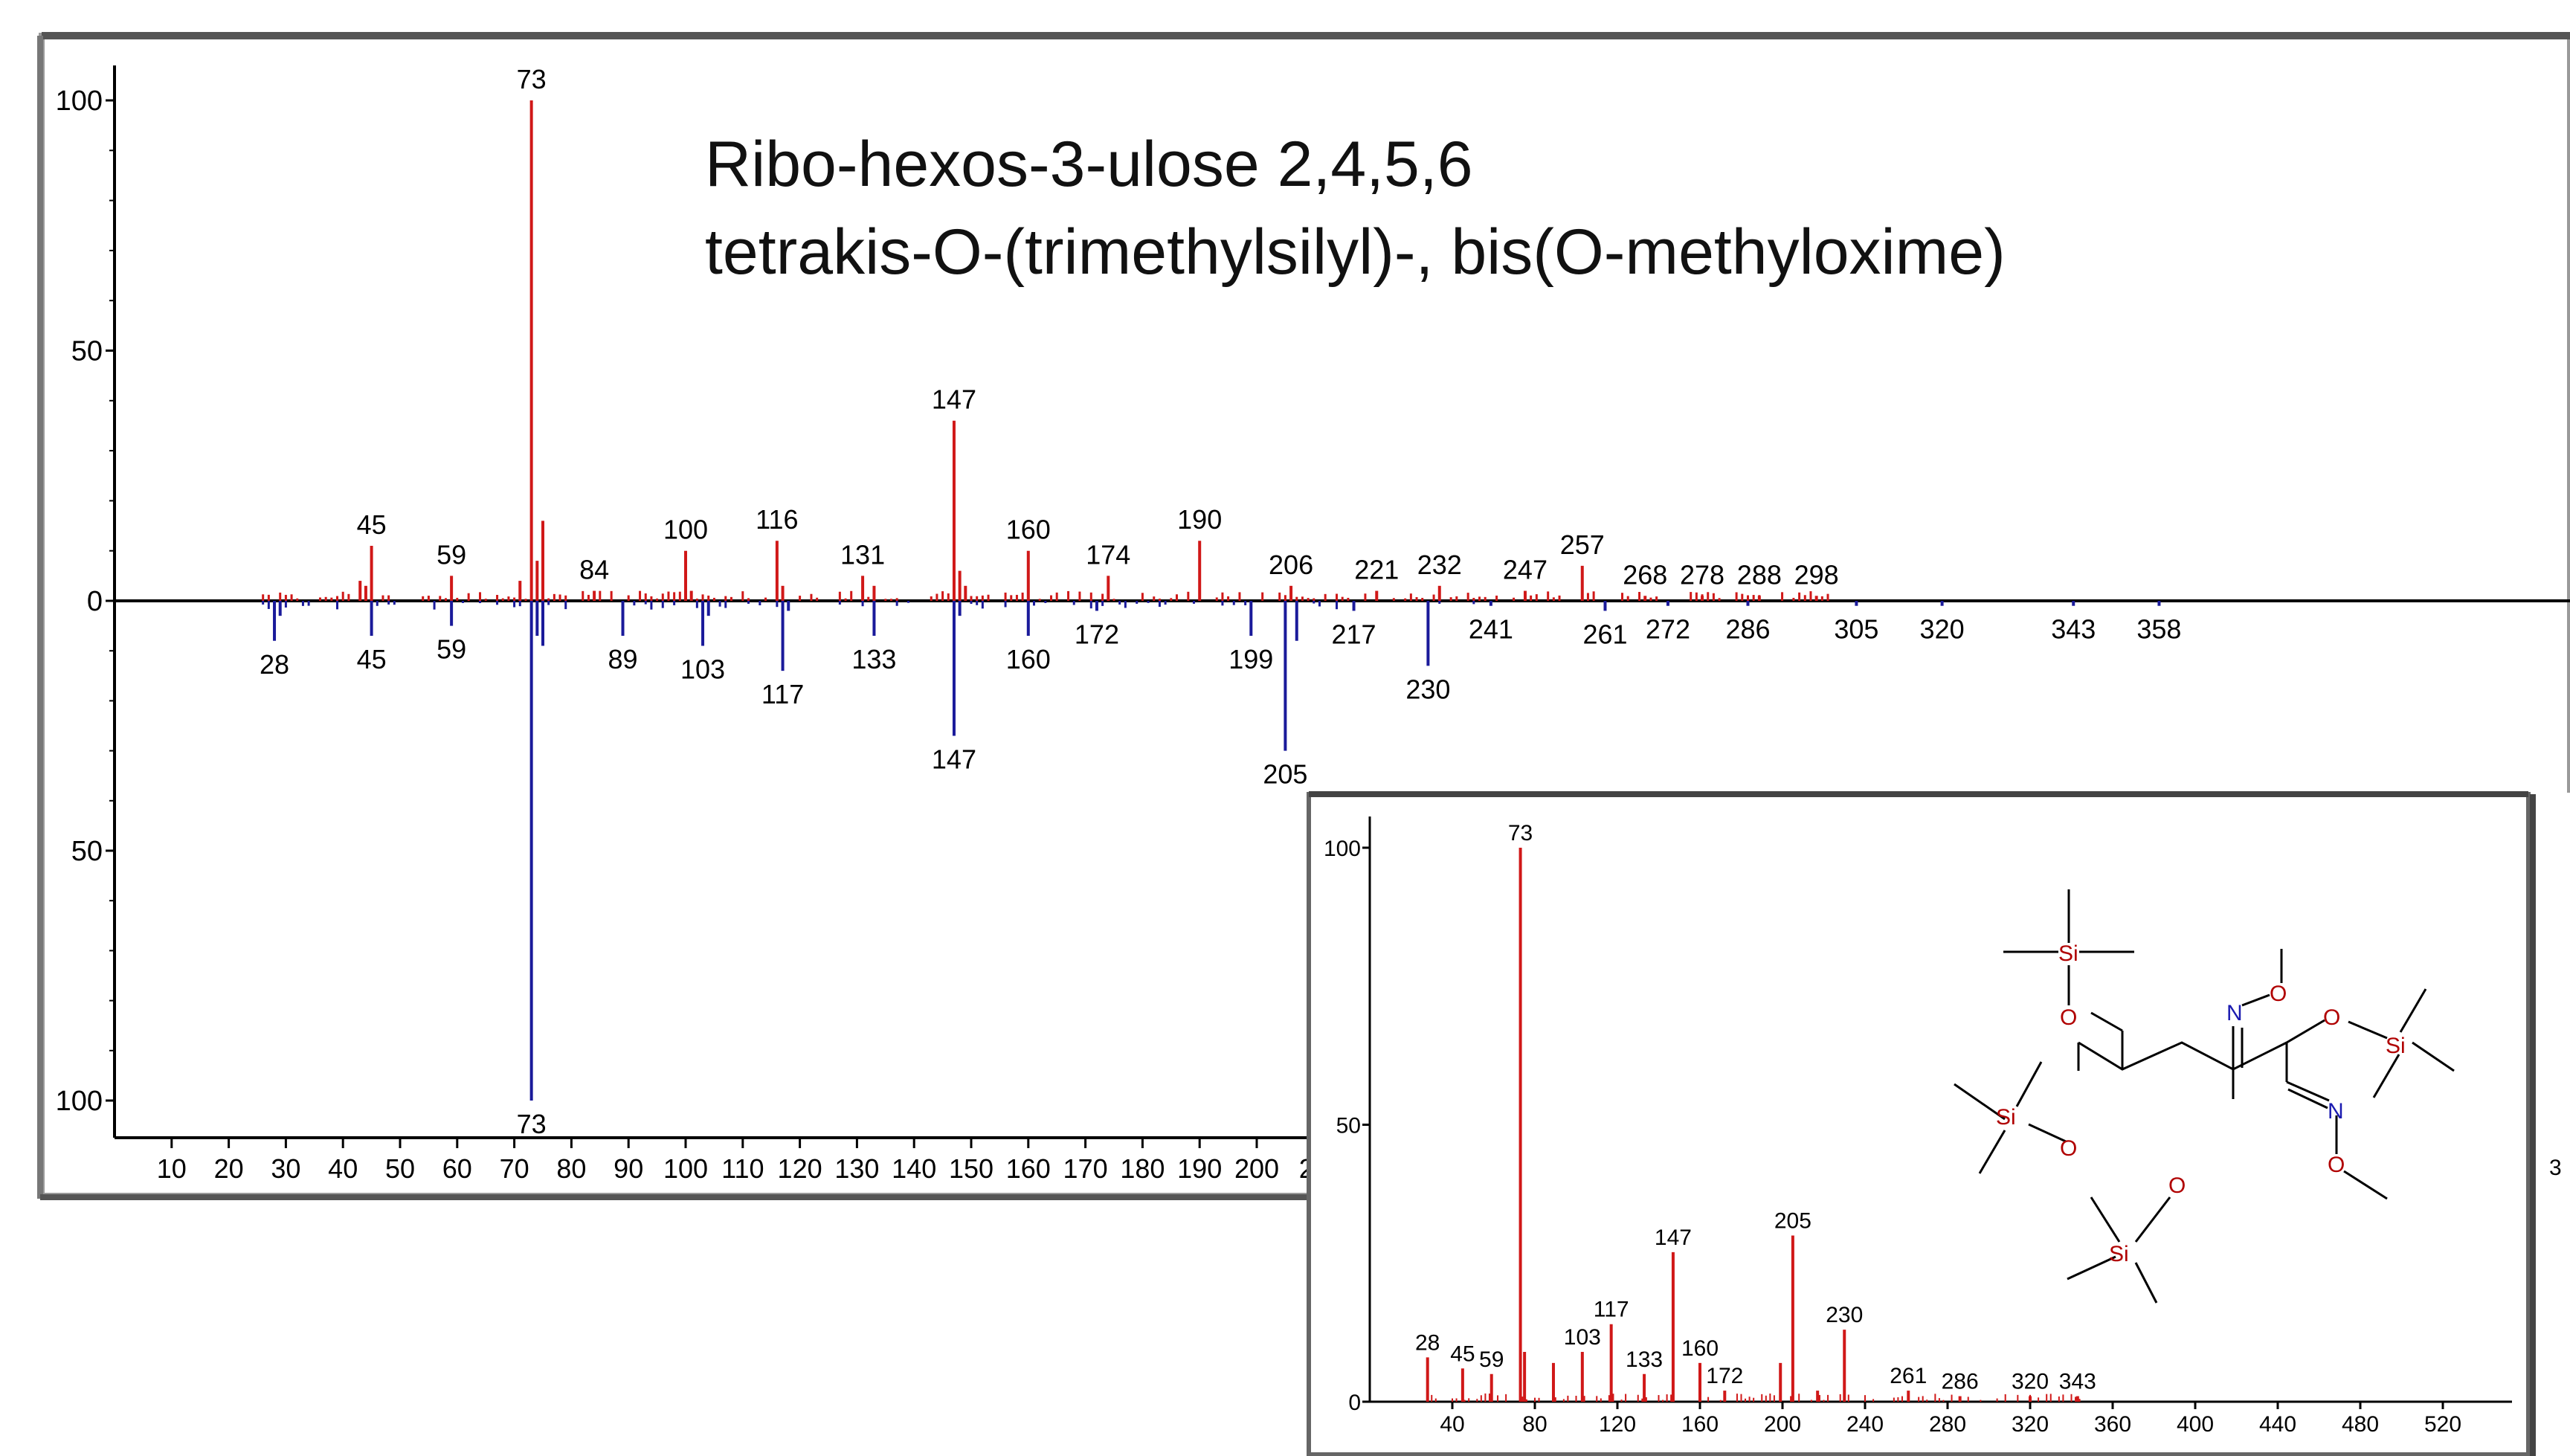 Image resolution: width=2570 pixels, height=1456 pixels. I want to click on atom-o-upper: O, so click(2279, 994).